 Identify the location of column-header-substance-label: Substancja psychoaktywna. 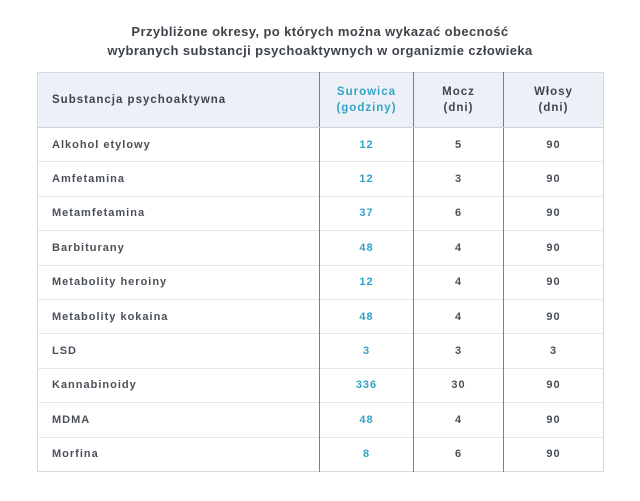
(139, 100).